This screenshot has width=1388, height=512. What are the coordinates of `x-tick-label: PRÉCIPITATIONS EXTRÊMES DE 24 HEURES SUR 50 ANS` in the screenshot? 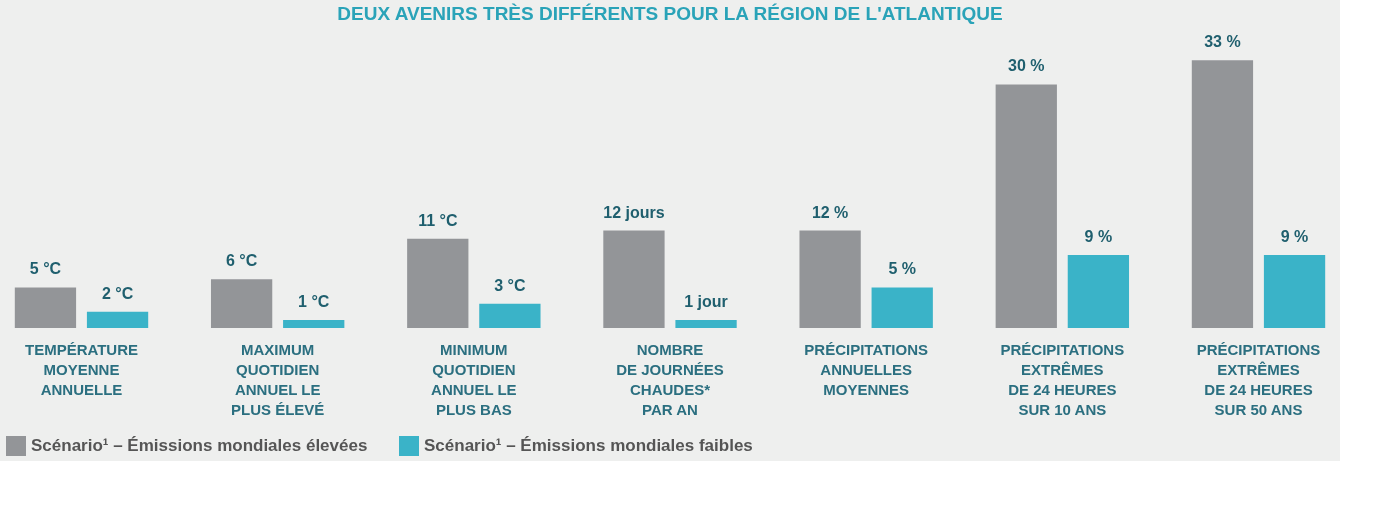 It's located at (1258, 379).